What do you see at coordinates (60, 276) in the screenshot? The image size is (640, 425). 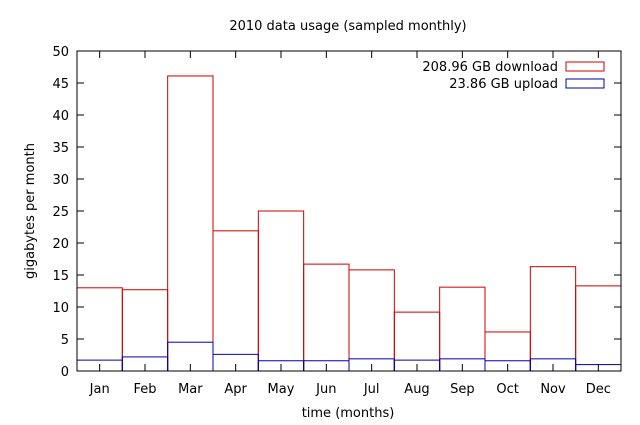 I see `y-tick-label: 15` at bounding box center [60, 276].